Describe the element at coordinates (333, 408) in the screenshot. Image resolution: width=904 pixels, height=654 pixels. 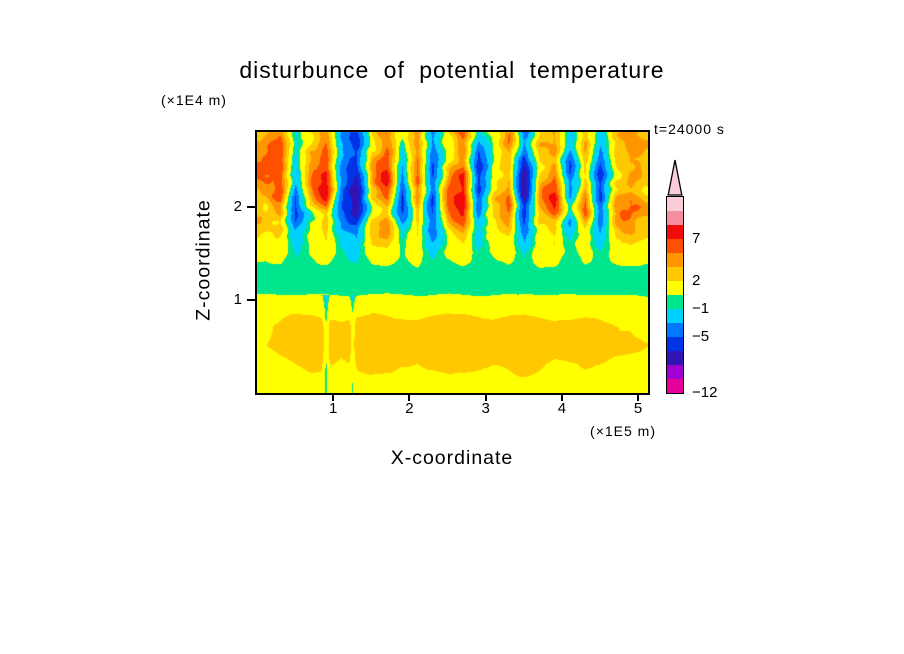
I see `x-tick-label: 1` at that location.